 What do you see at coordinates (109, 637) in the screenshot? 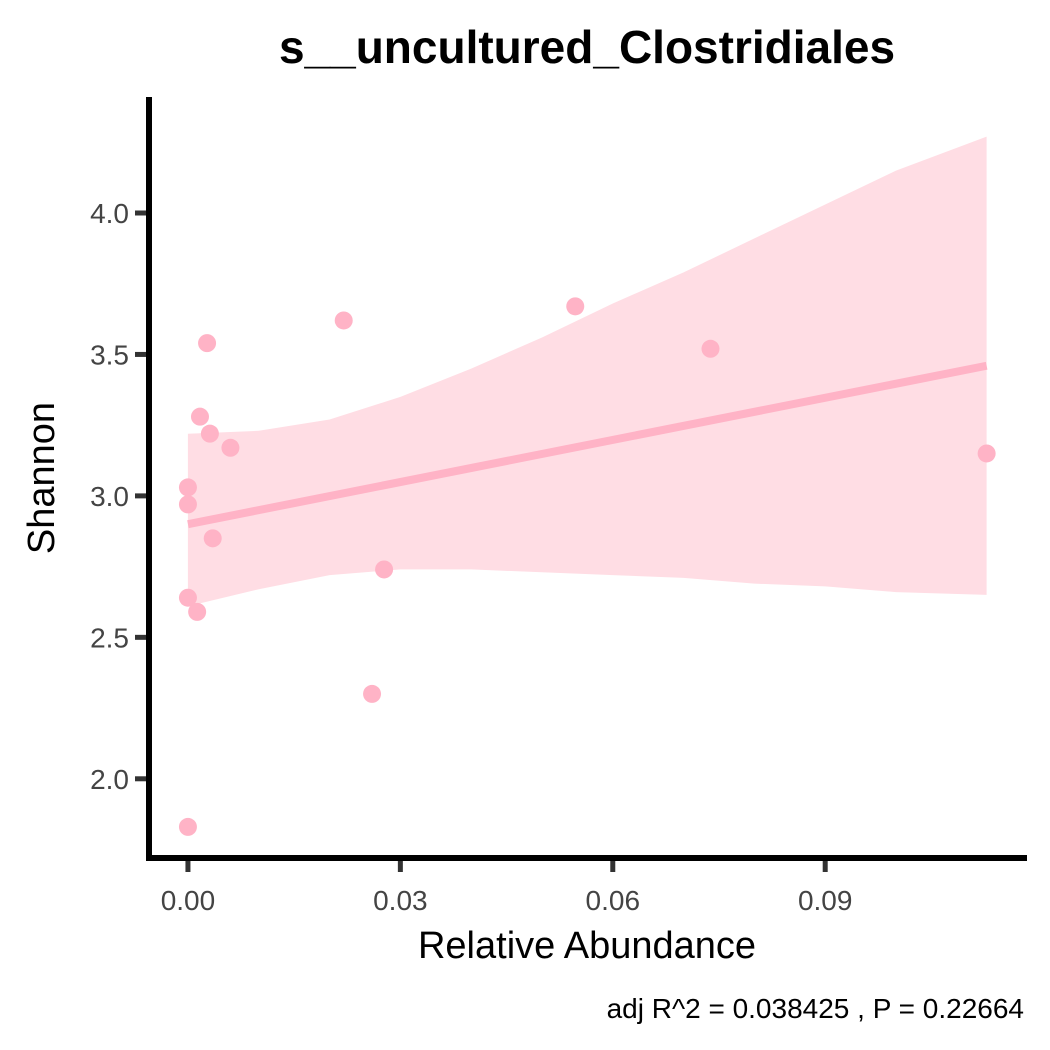
I see `y-tick-label: 2.5` at bounding box center [109, 637].